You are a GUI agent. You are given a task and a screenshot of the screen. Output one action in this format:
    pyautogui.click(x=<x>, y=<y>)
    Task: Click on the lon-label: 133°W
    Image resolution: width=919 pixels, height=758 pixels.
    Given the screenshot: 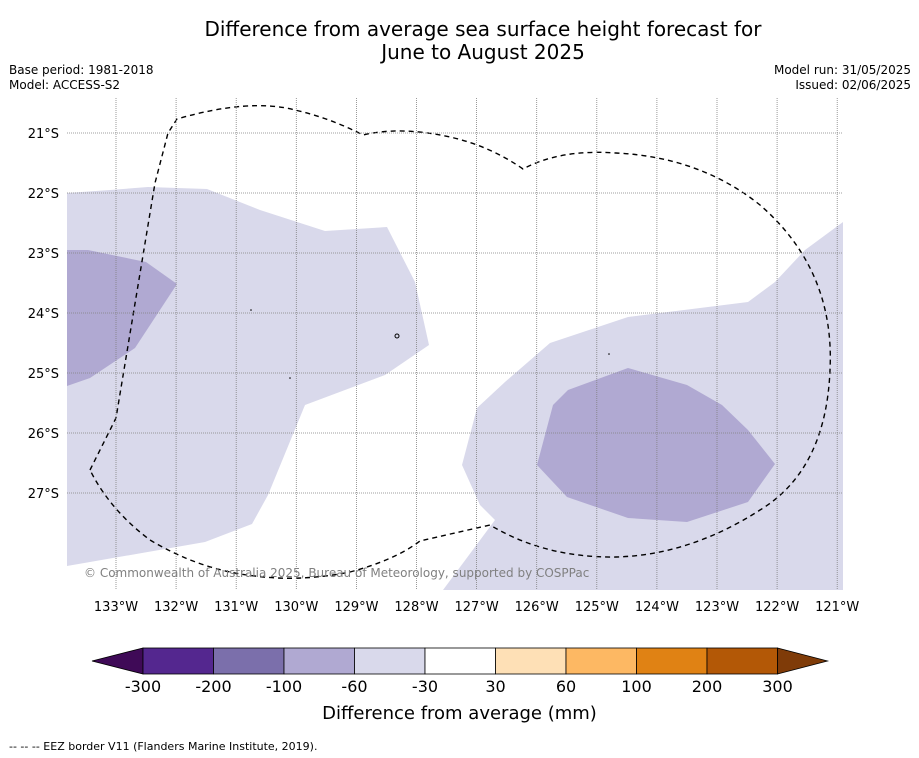 What is the action you would take?
    pyautogui.click(x=116, y=607)
    